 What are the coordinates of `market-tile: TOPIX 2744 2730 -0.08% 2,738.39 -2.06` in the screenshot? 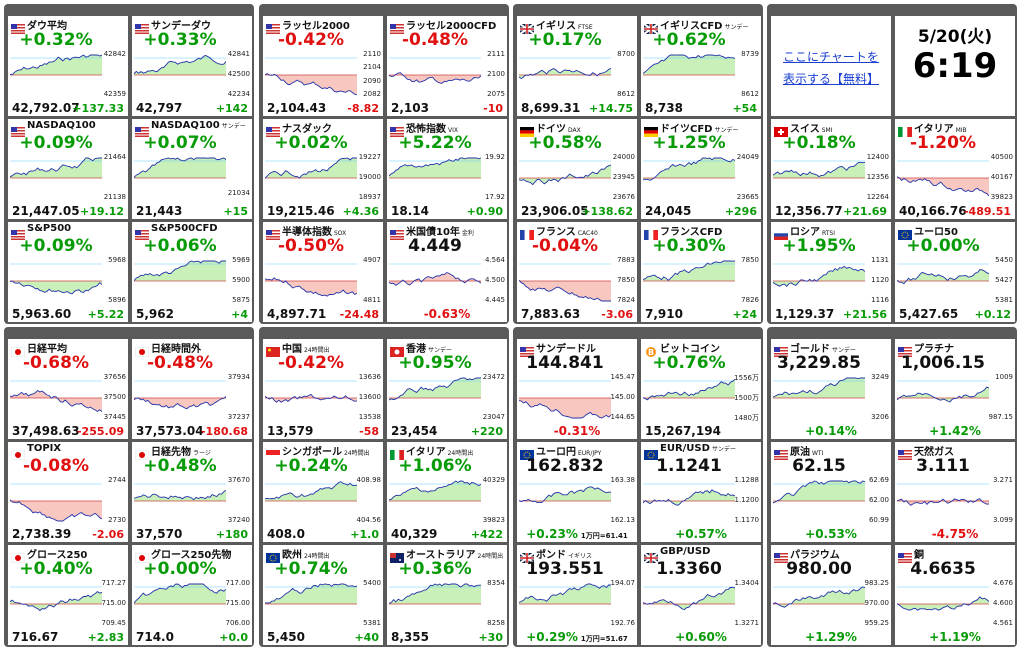 It's located at (68, 492).